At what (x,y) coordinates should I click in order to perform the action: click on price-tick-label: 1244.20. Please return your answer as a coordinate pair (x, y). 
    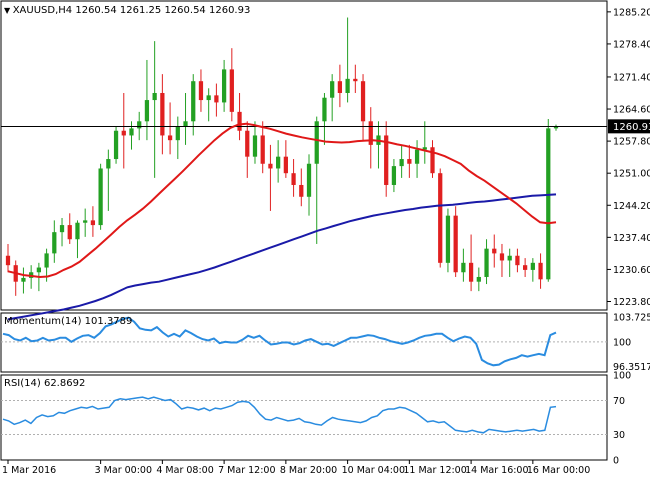
    Looking at the image, I should click on (631, 206).